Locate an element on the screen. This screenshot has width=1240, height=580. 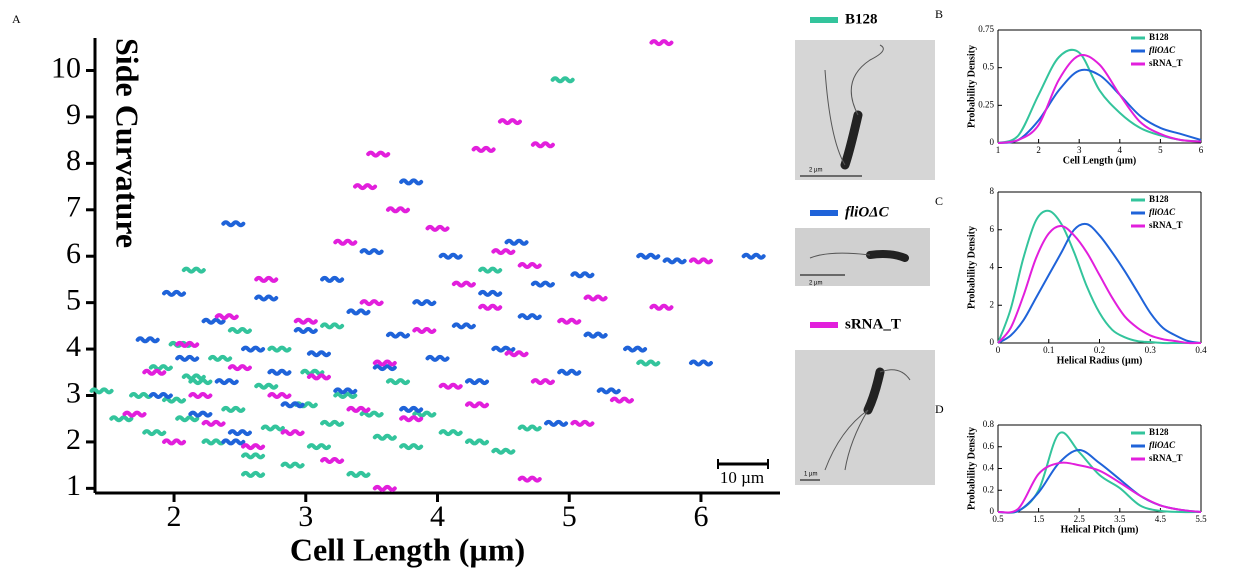
y-tick-label: 9 is located at coordinates (73, 114).